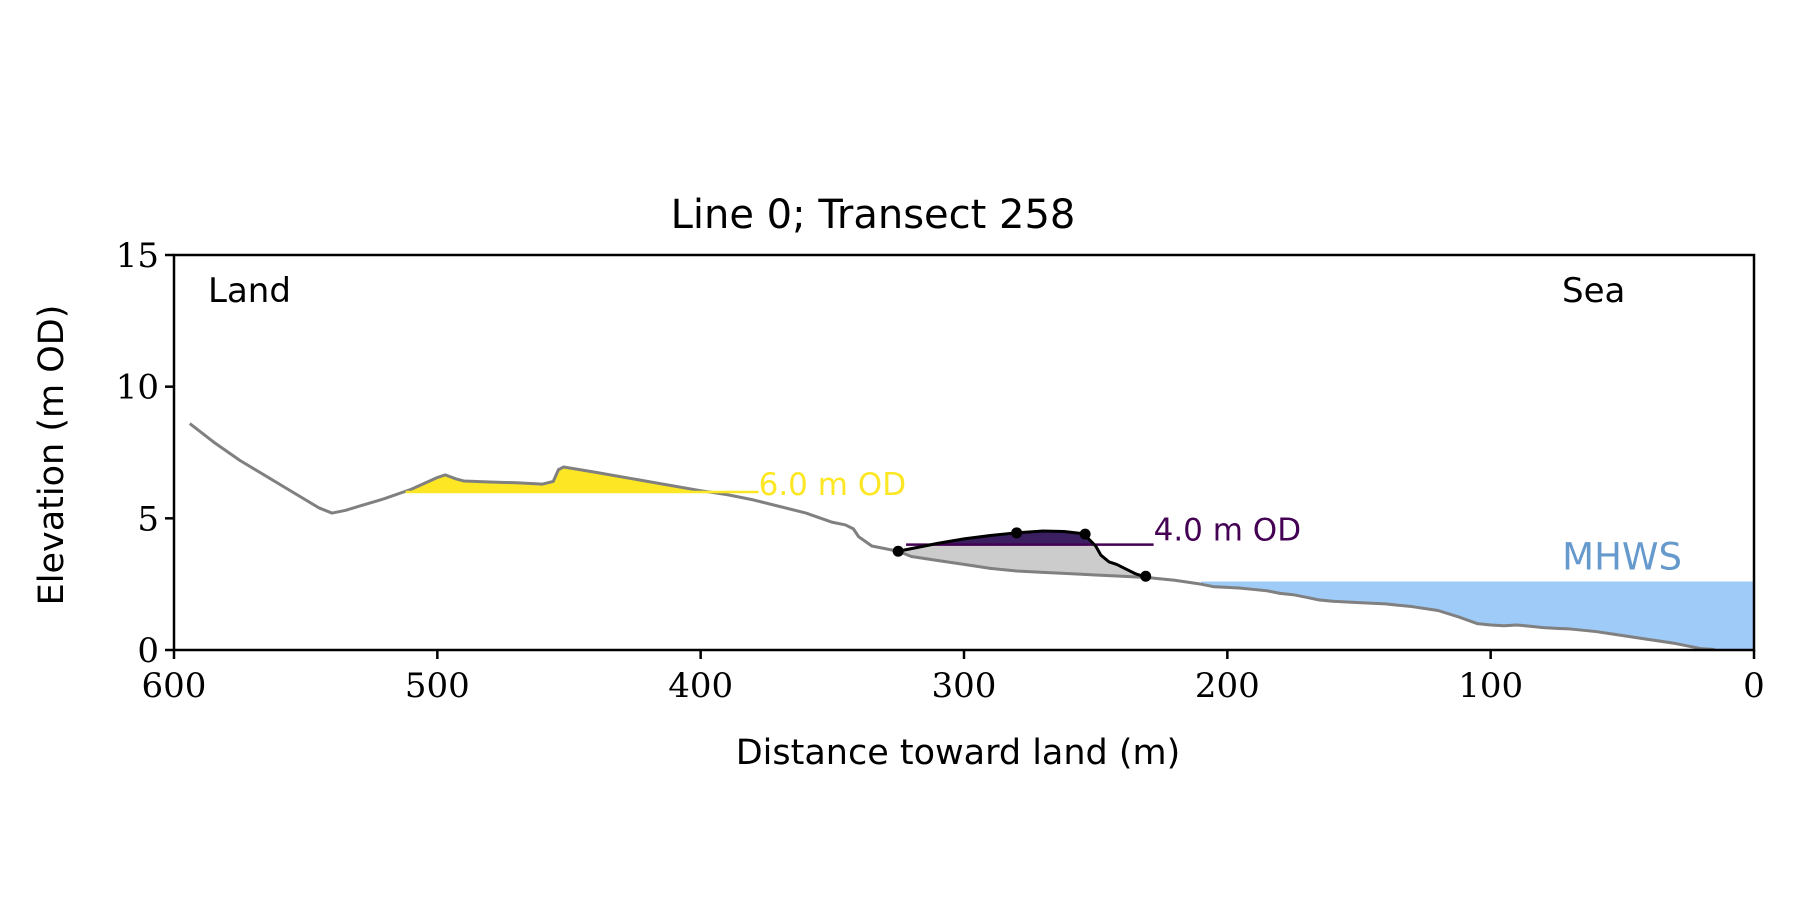 The height and width of the screenshot is (900, 1800). What do you see at coordinates (148, 519) in the screenshot?
I see `y-tick-label: 5` at bounding box center [148, 519].